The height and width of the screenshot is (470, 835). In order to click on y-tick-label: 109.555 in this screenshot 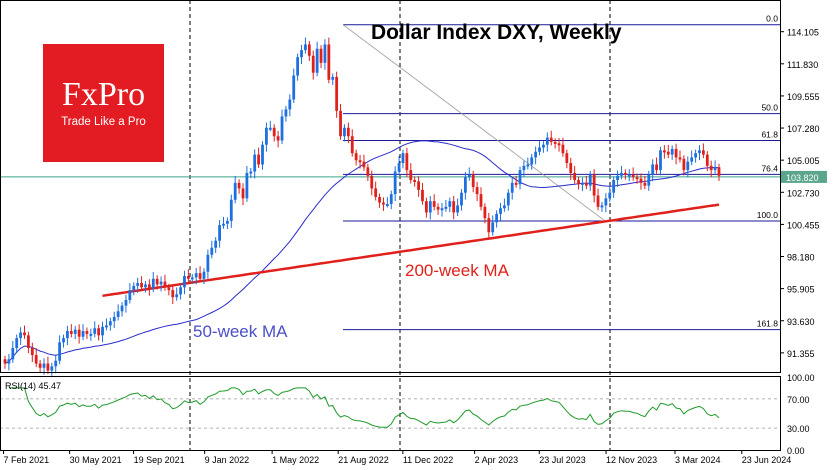, I will do `click(803, 97)`.